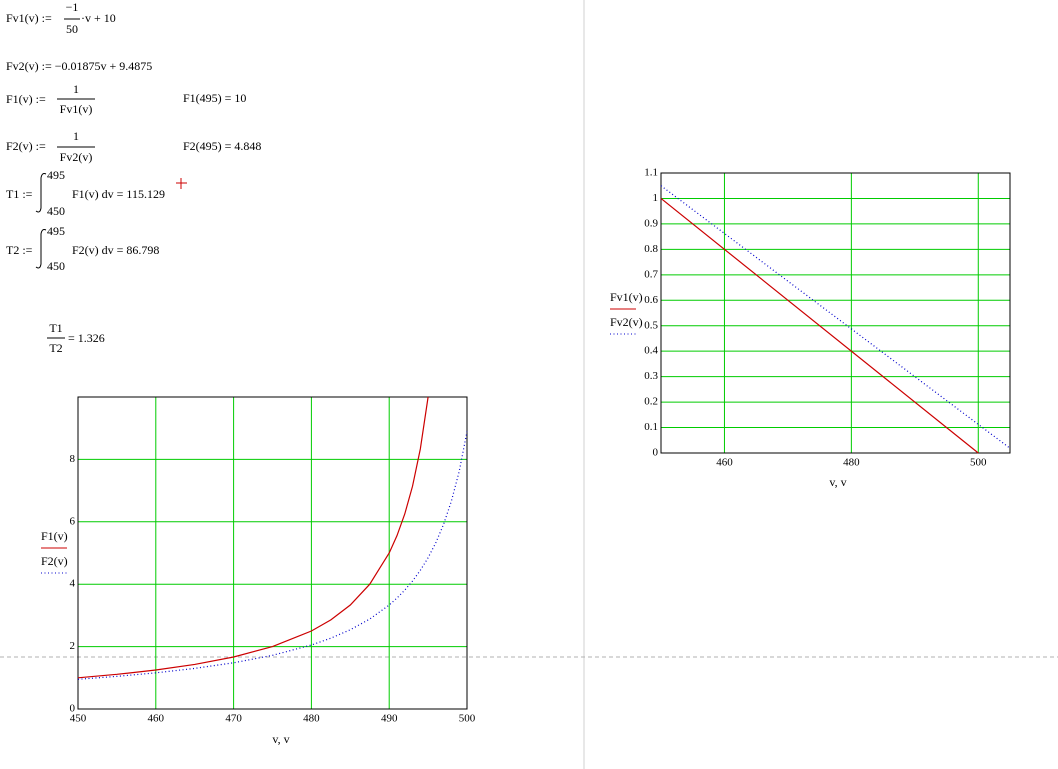 The width and height of the screenshot is (1058, 769). Describe the element at coordinates (656, 198) in the screenshot. I see `y-tick-label: 1` at that location.